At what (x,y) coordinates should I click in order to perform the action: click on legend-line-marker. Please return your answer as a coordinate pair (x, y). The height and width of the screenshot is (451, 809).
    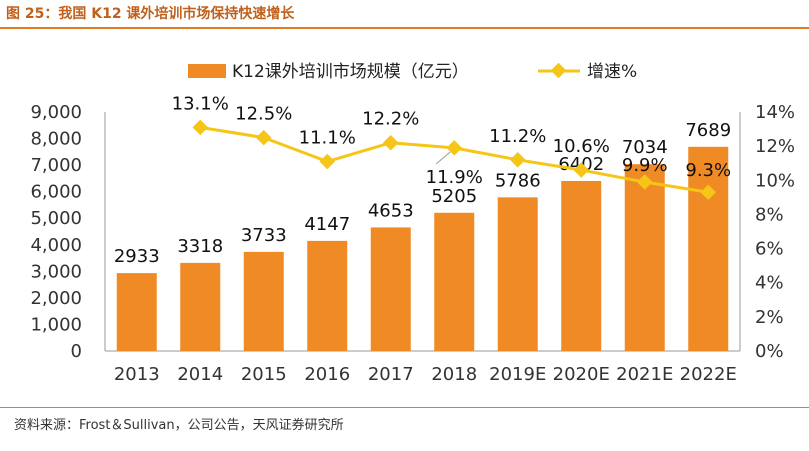
    Looking at the image, I should click on (558, 70).